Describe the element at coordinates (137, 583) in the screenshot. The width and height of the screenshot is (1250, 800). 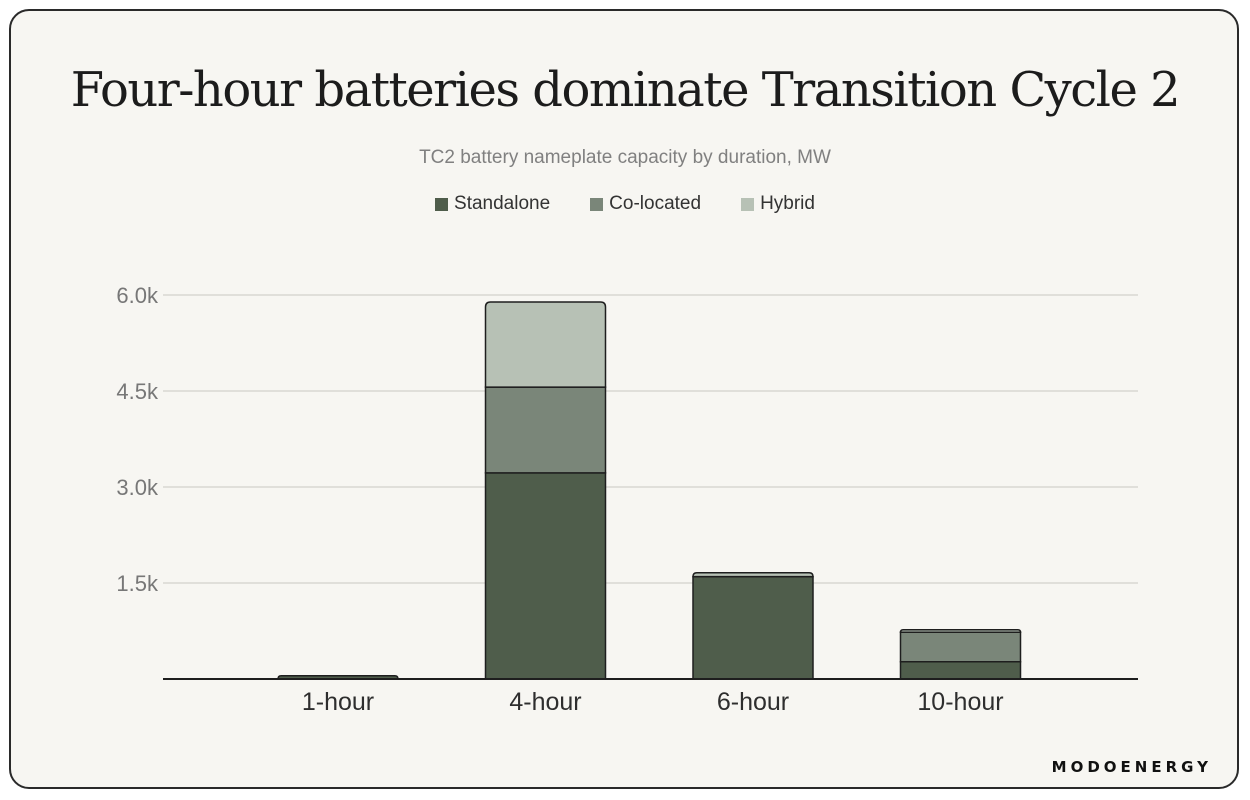
I see `y-tick-label: 1.5k` at that location.